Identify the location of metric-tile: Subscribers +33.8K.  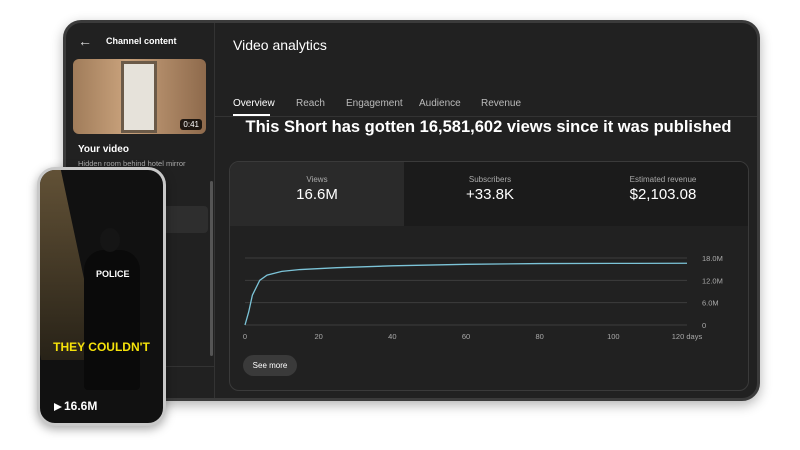
(490, 194).